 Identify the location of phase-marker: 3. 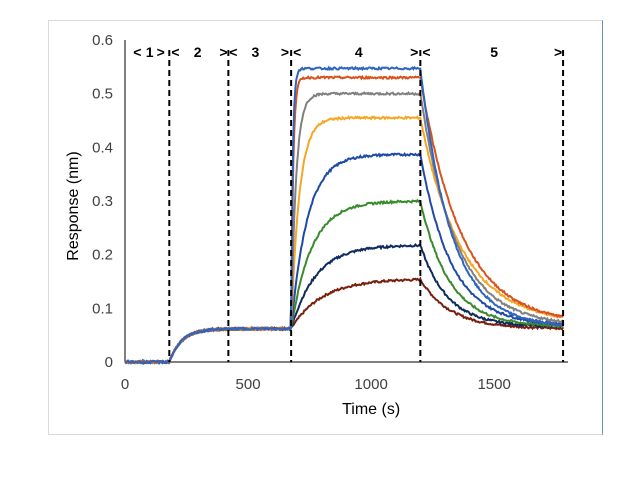
(256, 52).